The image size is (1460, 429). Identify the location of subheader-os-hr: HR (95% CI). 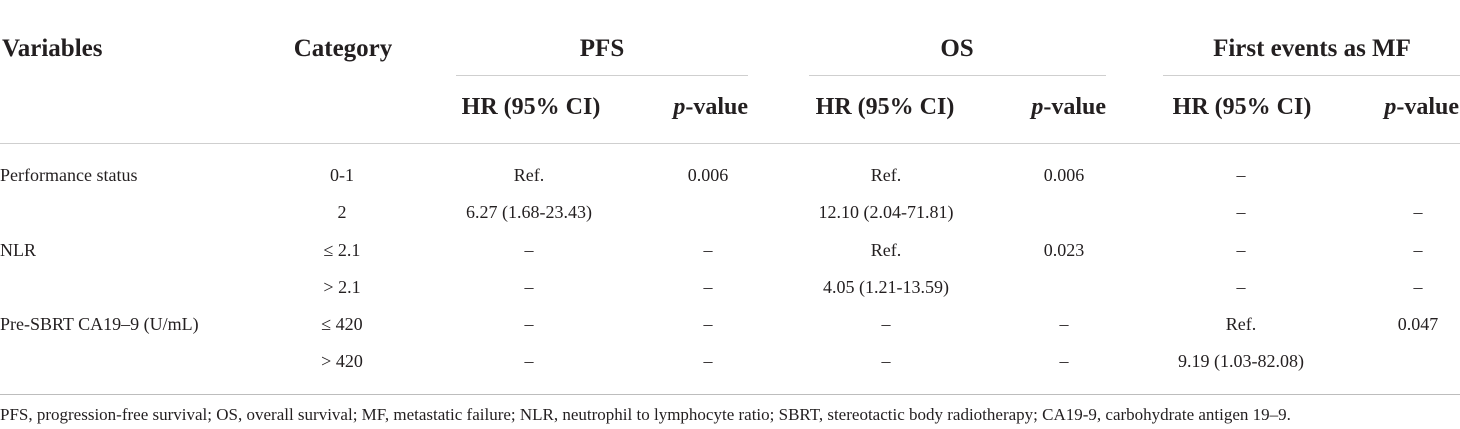
(885, 107).